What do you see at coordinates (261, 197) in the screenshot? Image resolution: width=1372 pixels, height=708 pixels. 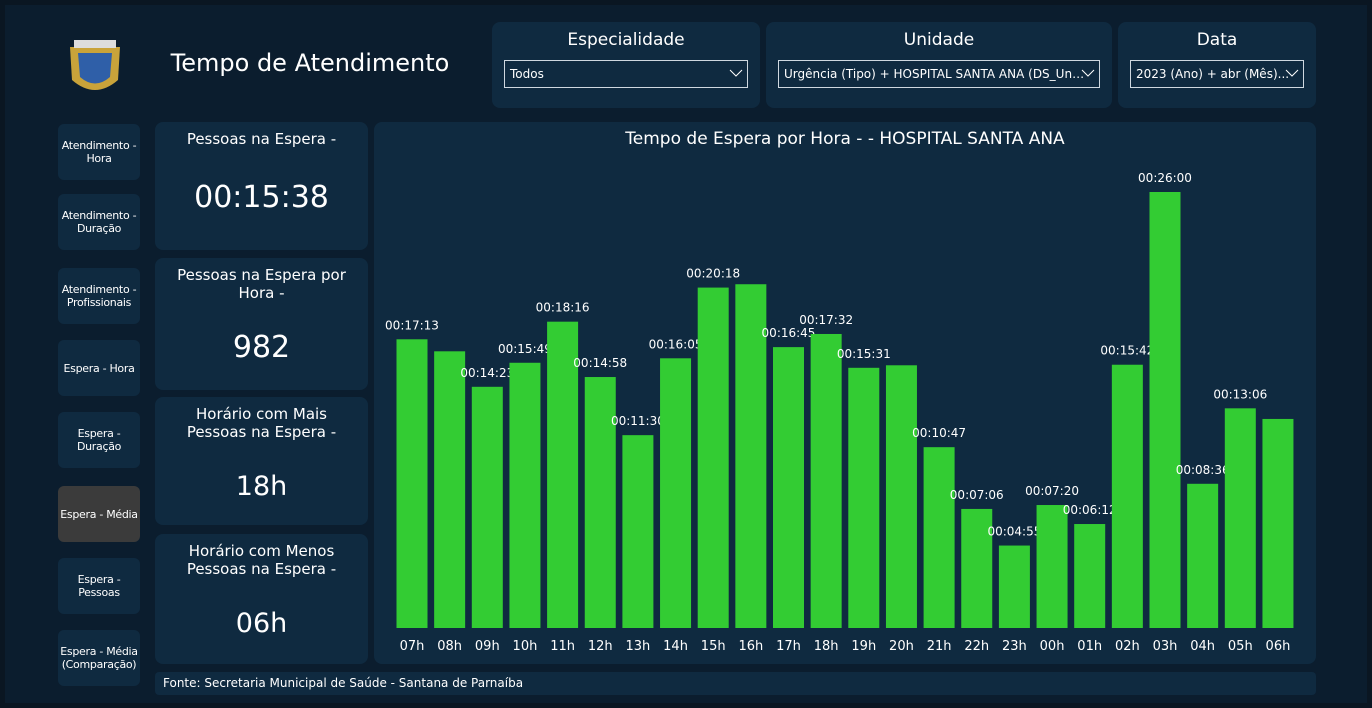 I see `kpi-value: 00:15:38` at bounding box center [261, 197].